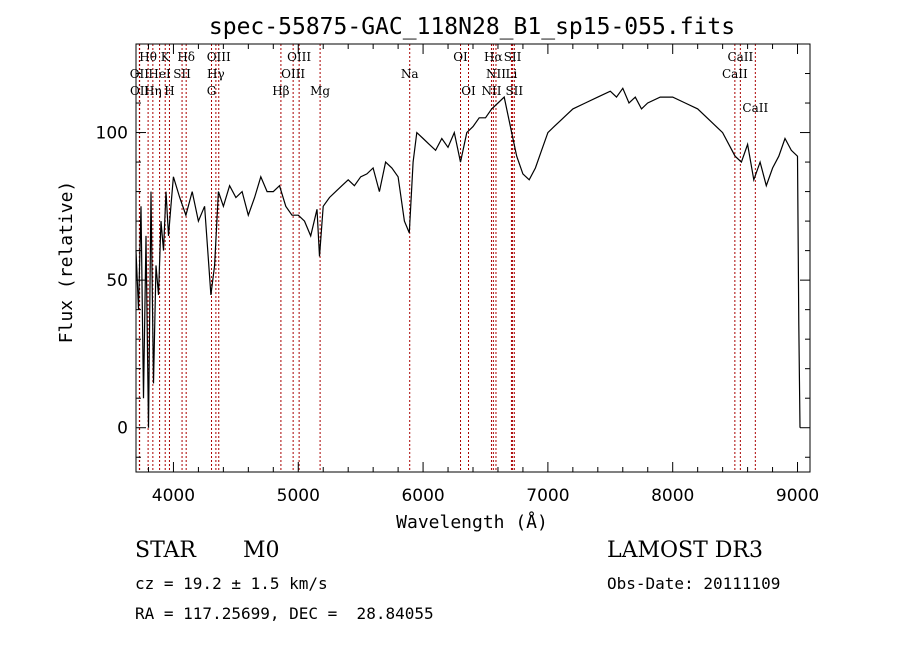 The width and height of the screenshot is (900, 649). Describe the element at coordinates (320, 91) in the screenshot. I see `emission-line-label: Mg` at that location.